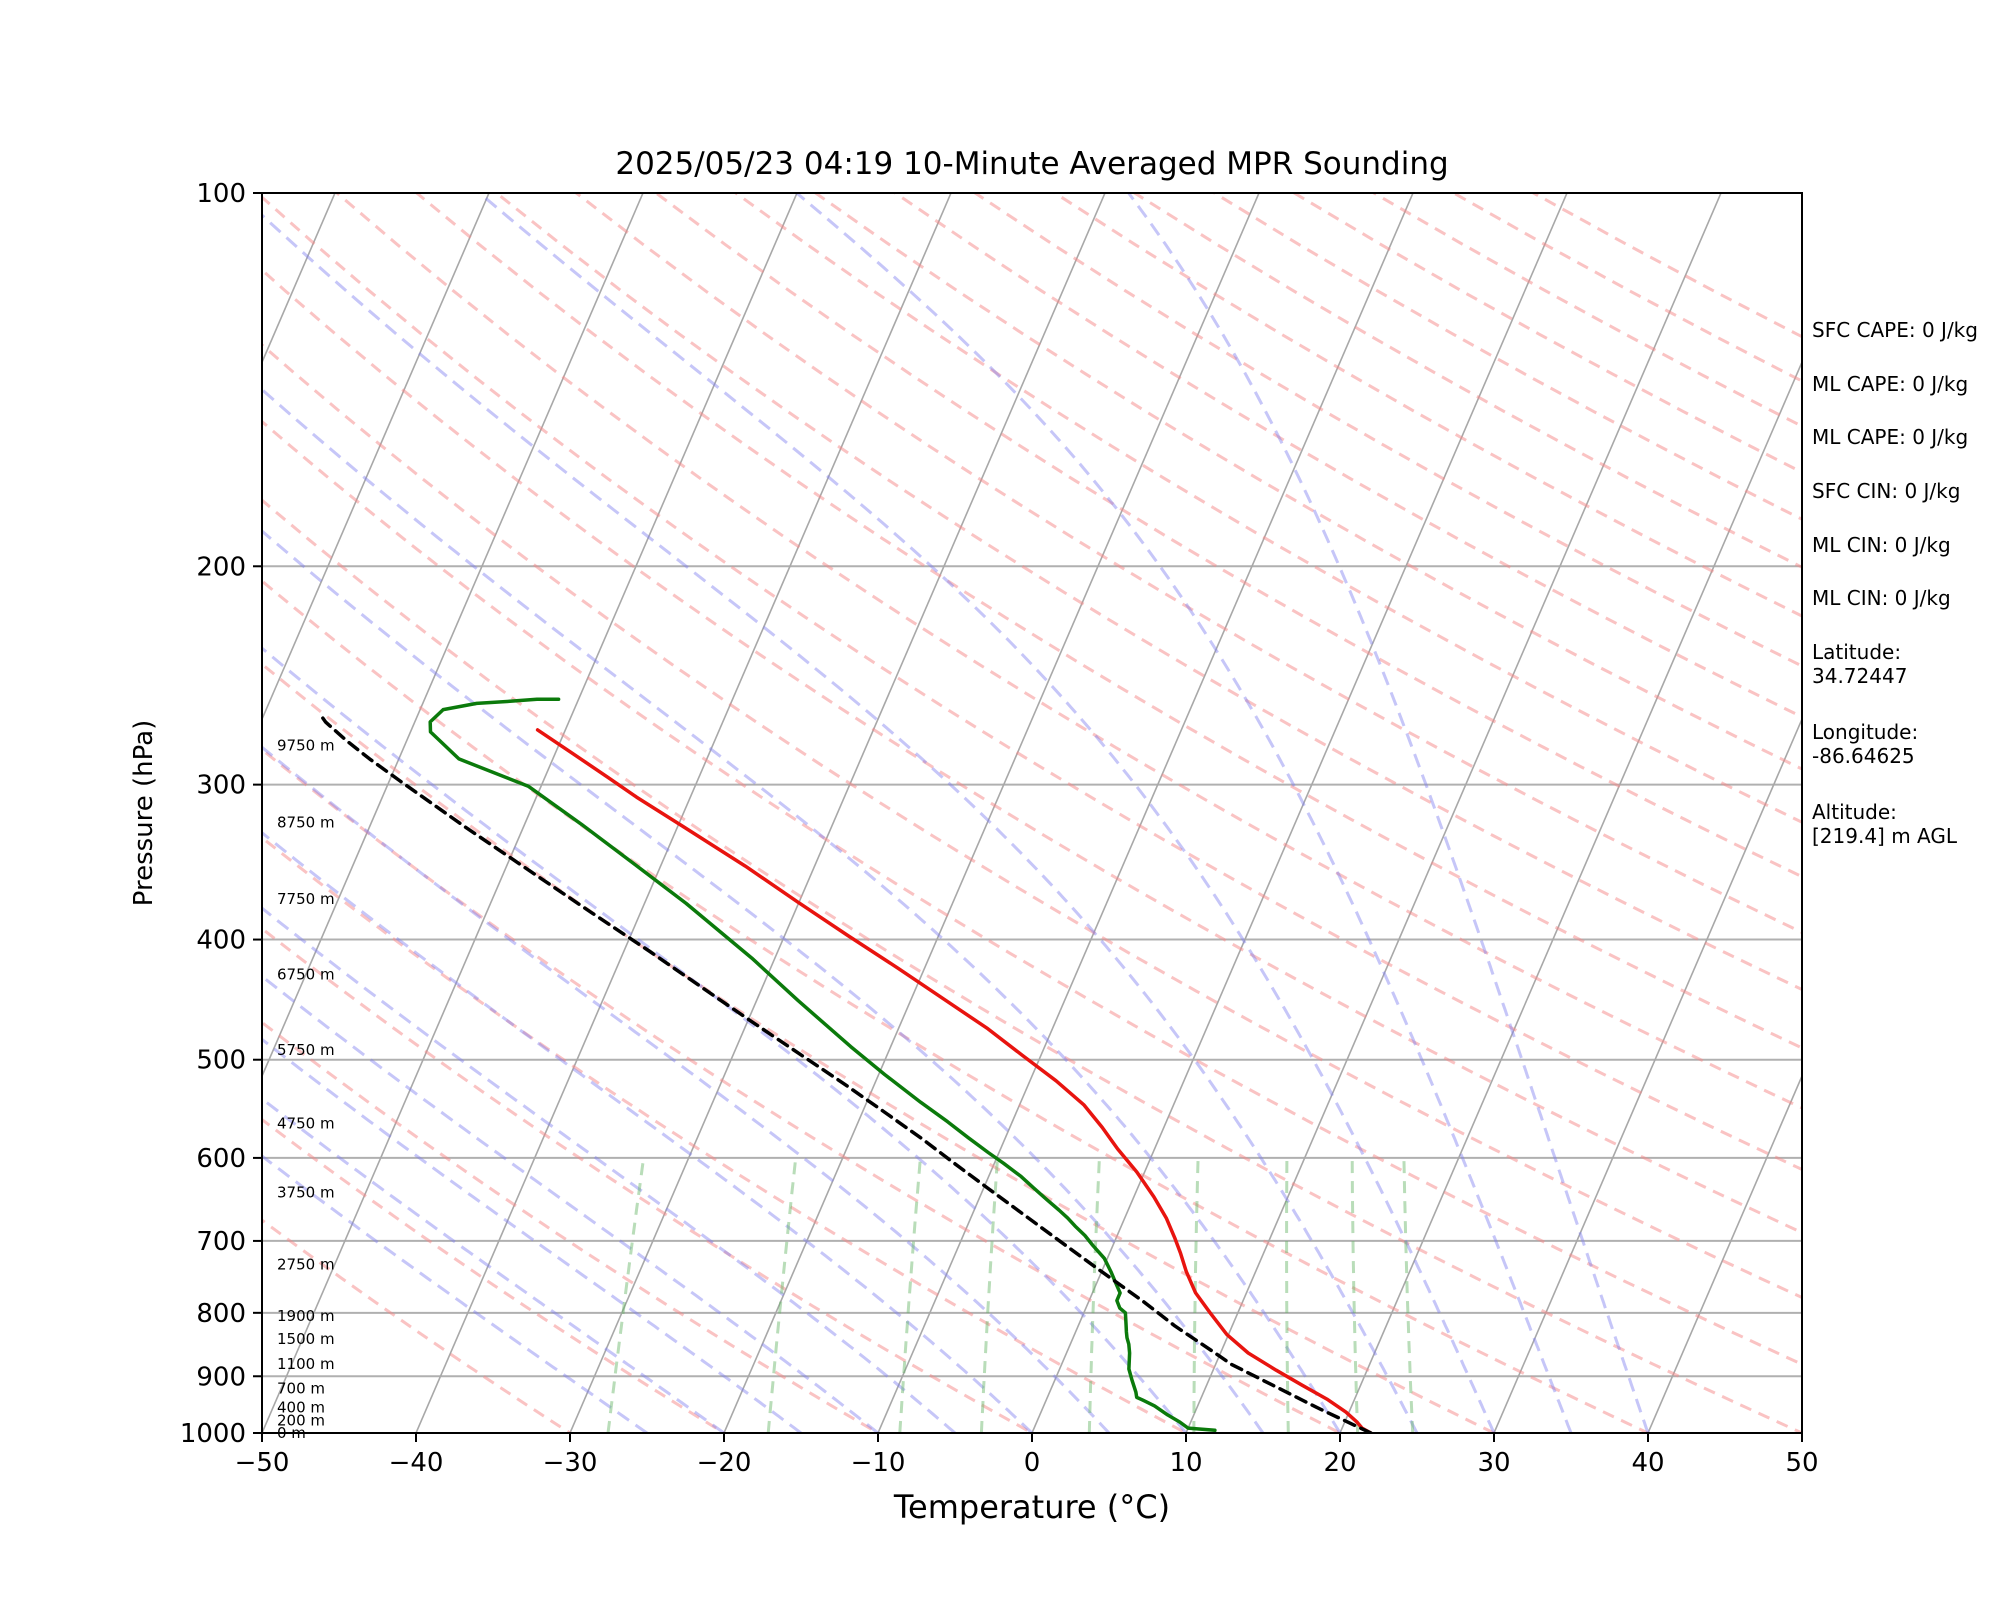 Image resolution: width=2000 pixels, height=1604 pixels. Describe the element at coordinates (570, 1463) in the screenshot. I see `x-tick-label: −30` at that location.